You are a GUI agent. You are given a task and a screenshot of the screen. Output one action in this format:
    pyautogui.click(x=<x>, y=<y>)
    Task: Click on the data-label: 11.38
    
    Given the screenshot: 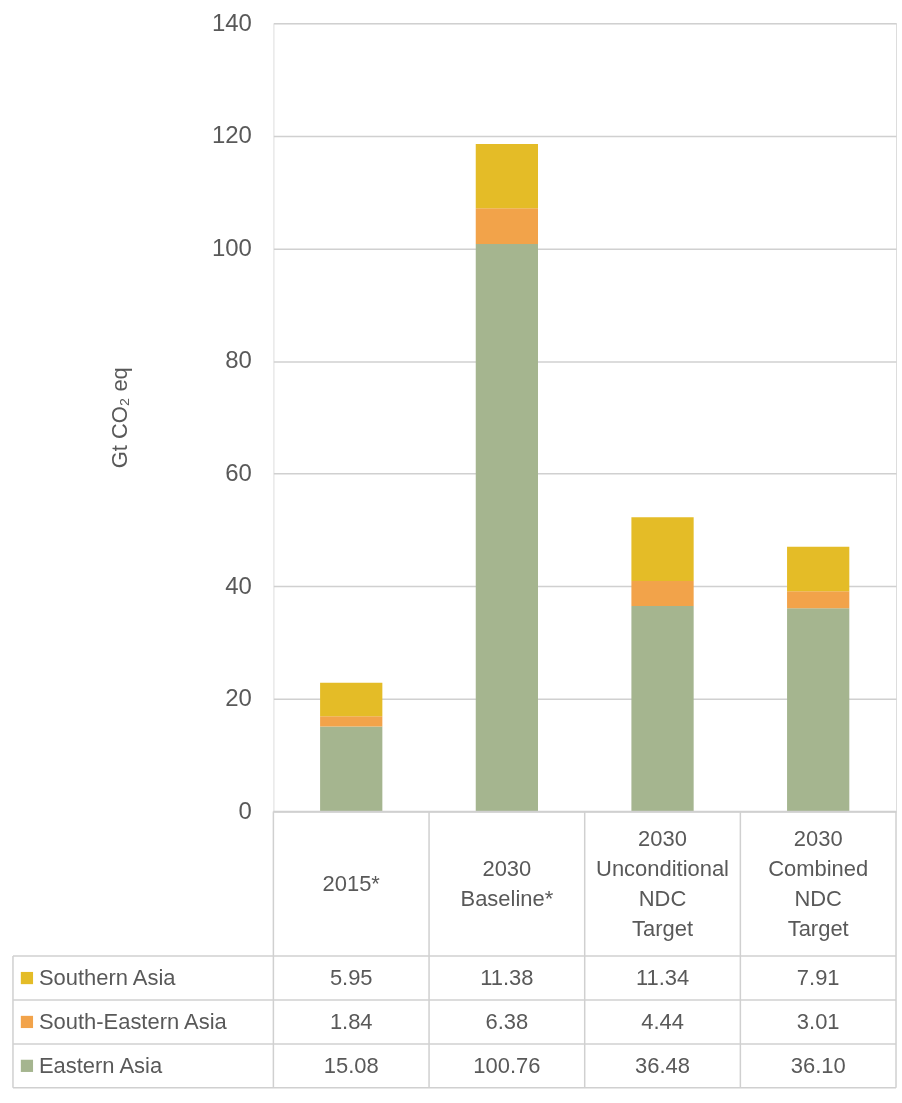 What is the action you would take?
    pyautogui.click(x=507, y=978)
    